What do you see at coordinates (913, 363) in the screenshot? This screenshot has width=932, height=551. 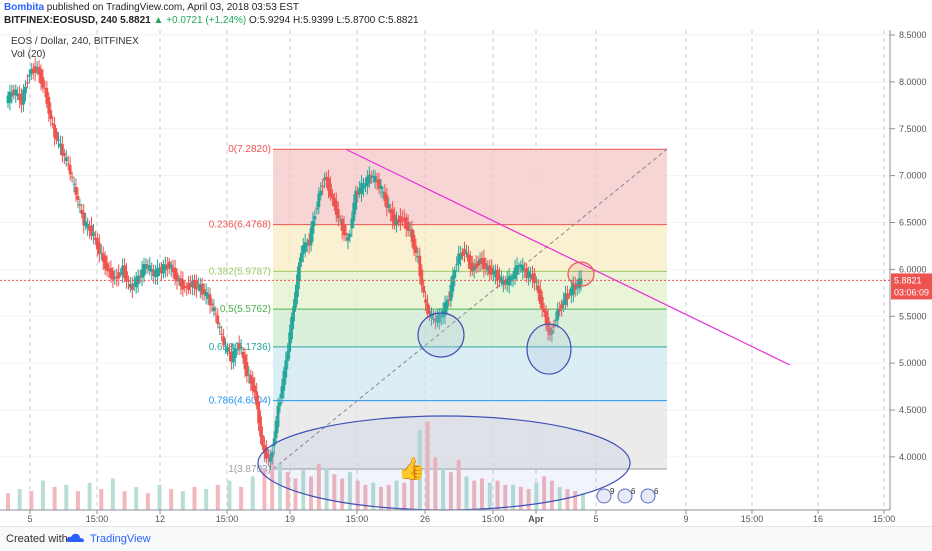 I see `y-tick-label: 5.0000` at bounding box center [913, 363].